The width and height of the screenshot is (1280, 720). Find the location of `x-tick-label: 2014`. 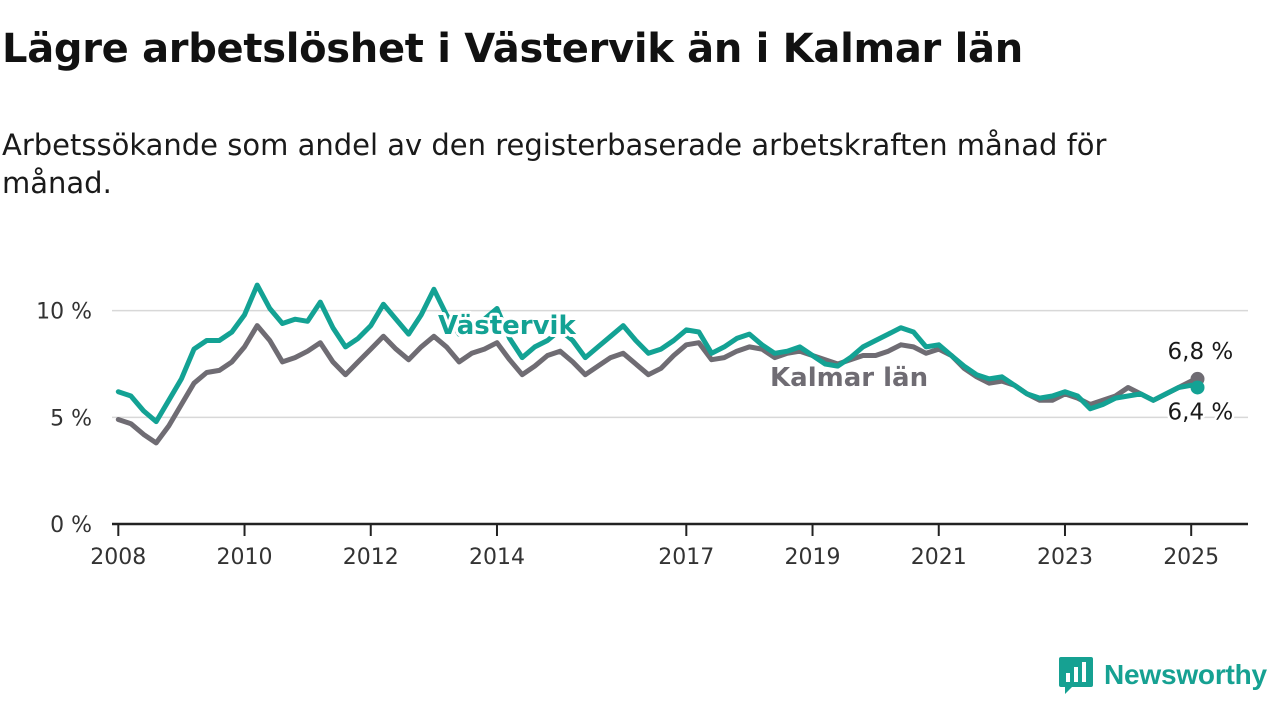

x-tick-label: 2014 is located at coordinates (497, 557).